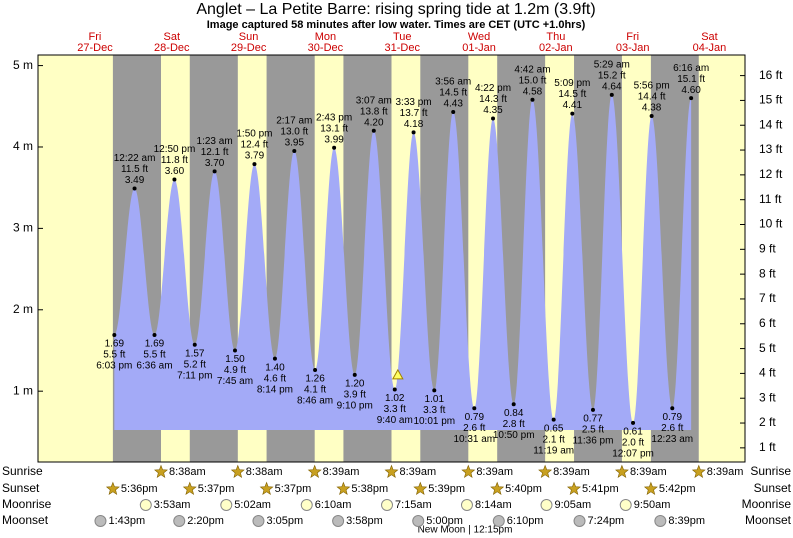 Image resolution: width=793 pixels, height=538 pixels. Describe the element at coordinates (154, 355) in the screenshot. I see `feet-label: 5.5 ft` at that location.